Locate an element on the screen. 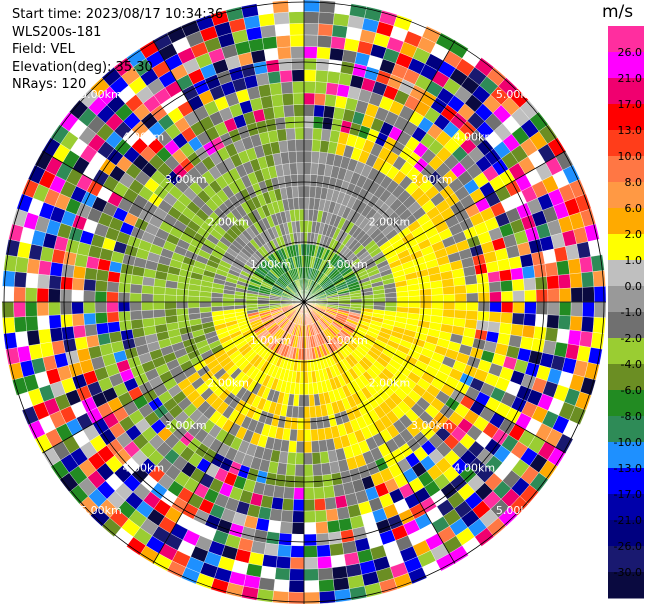  elevation: Elevation(deg): 35.30 is located at coordinates (82, 67).